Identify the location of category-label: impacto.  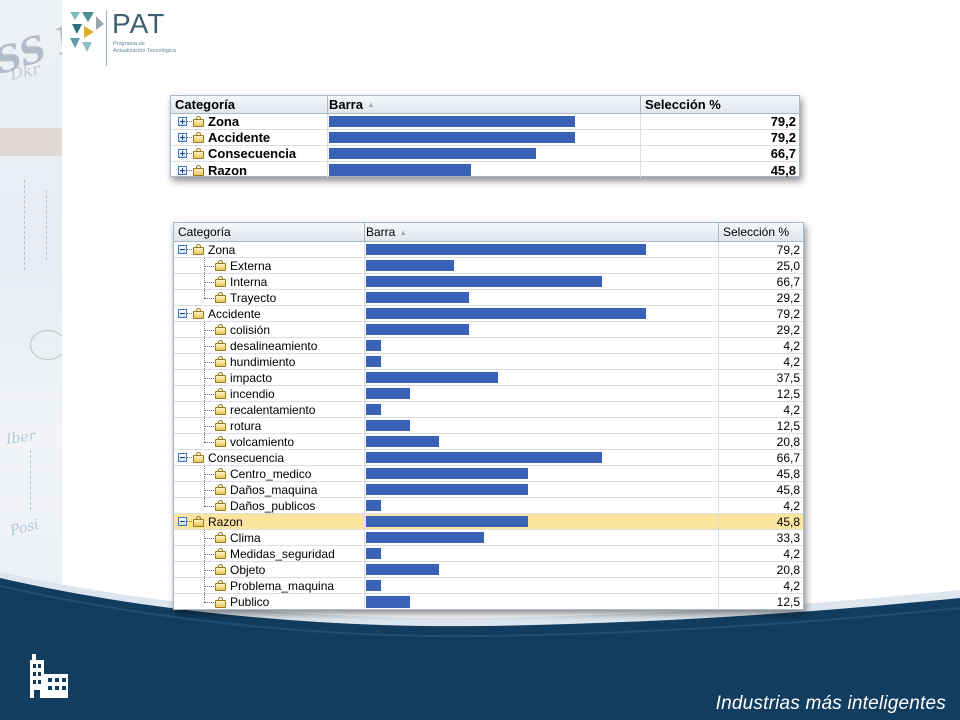
(251, 377).